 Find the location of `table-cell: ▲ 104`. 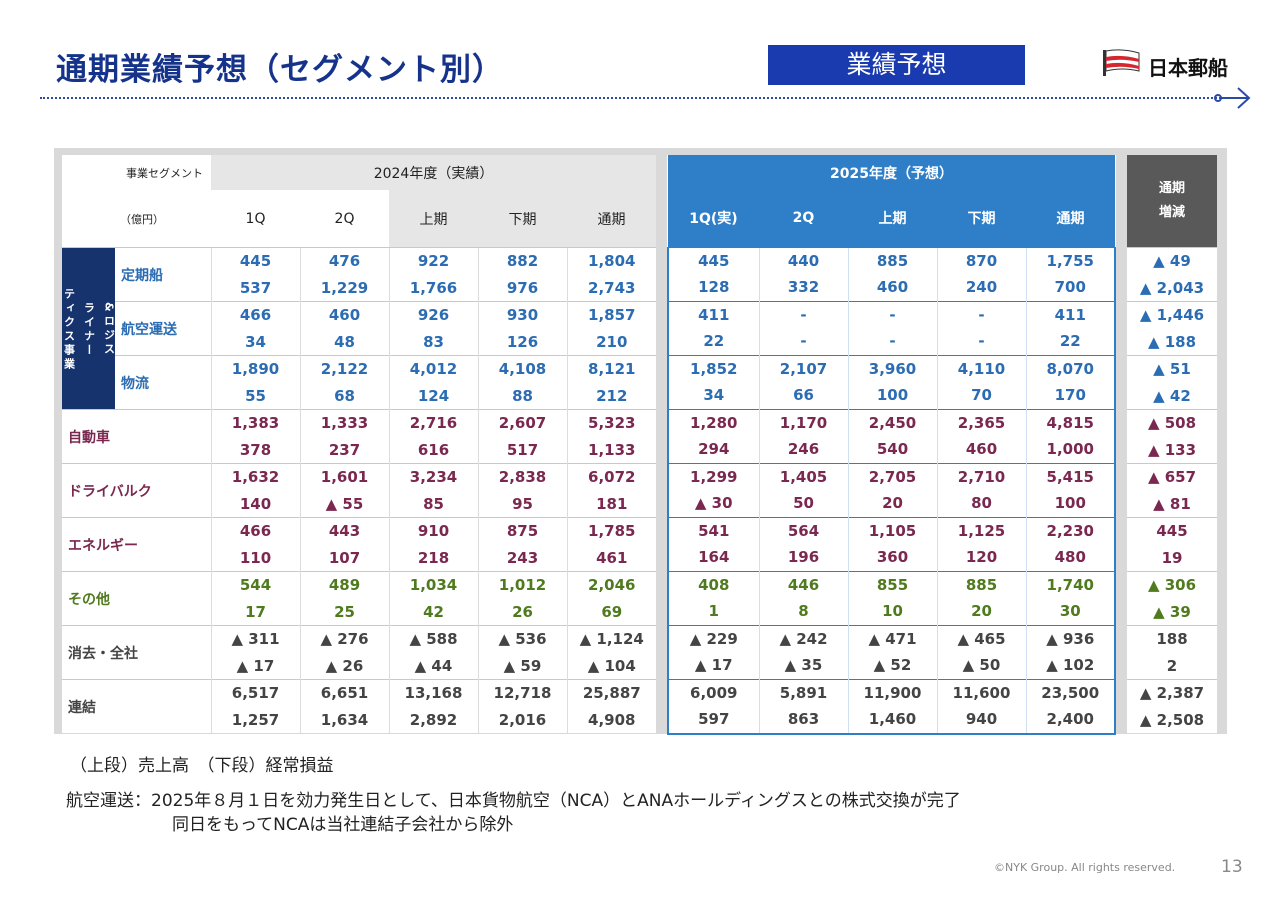

table-cell: ▲ 104 is located at coordinates (611, 666).